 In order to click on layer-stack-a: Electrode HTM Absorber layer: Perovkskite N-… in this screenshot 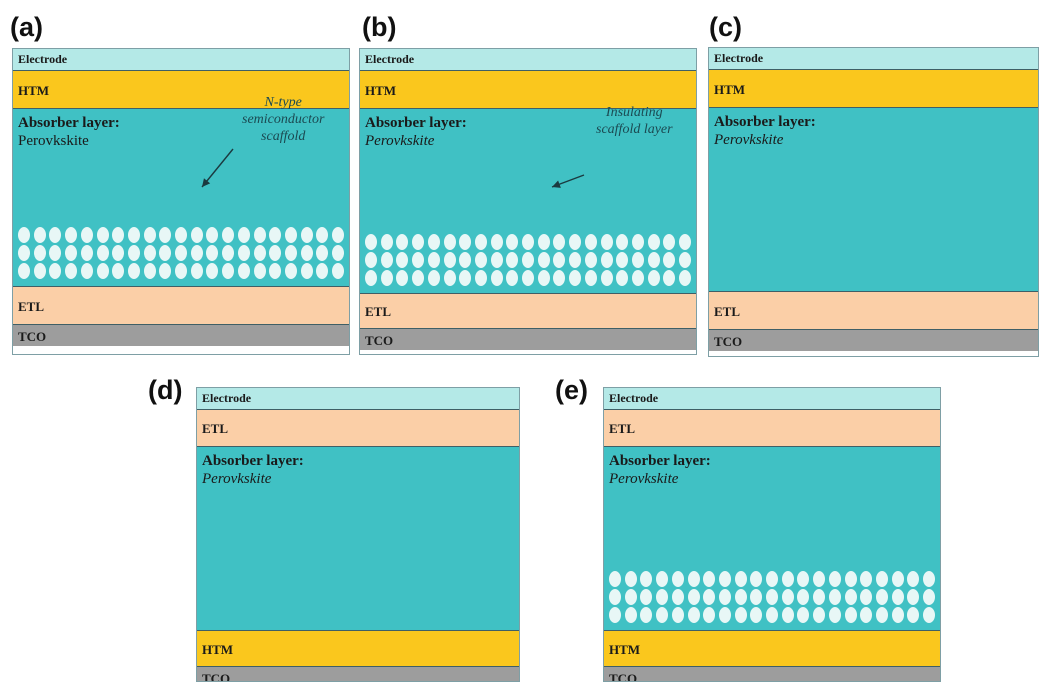, I will do `click(181, 201)`.